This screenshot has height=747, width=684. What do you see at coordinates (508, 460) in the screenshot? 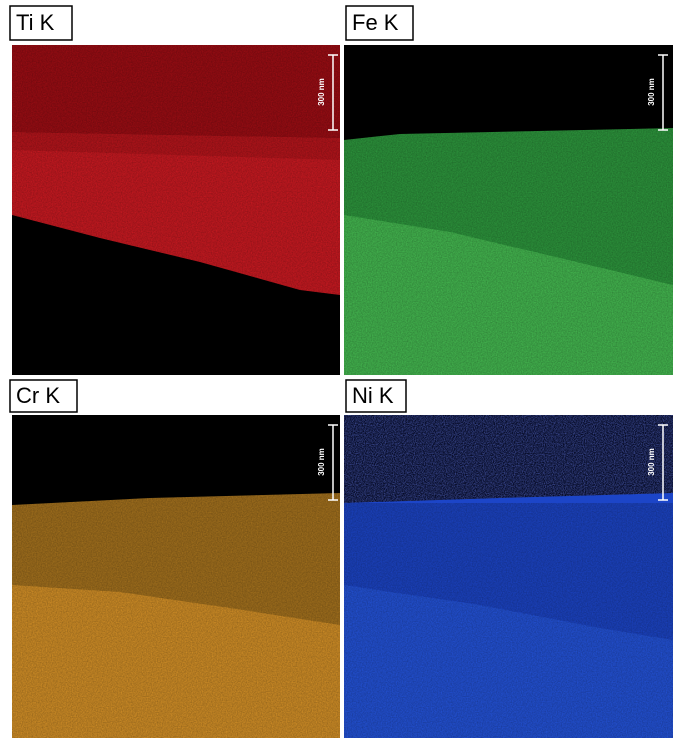
I see `texture` at bounding box center [508, 460].